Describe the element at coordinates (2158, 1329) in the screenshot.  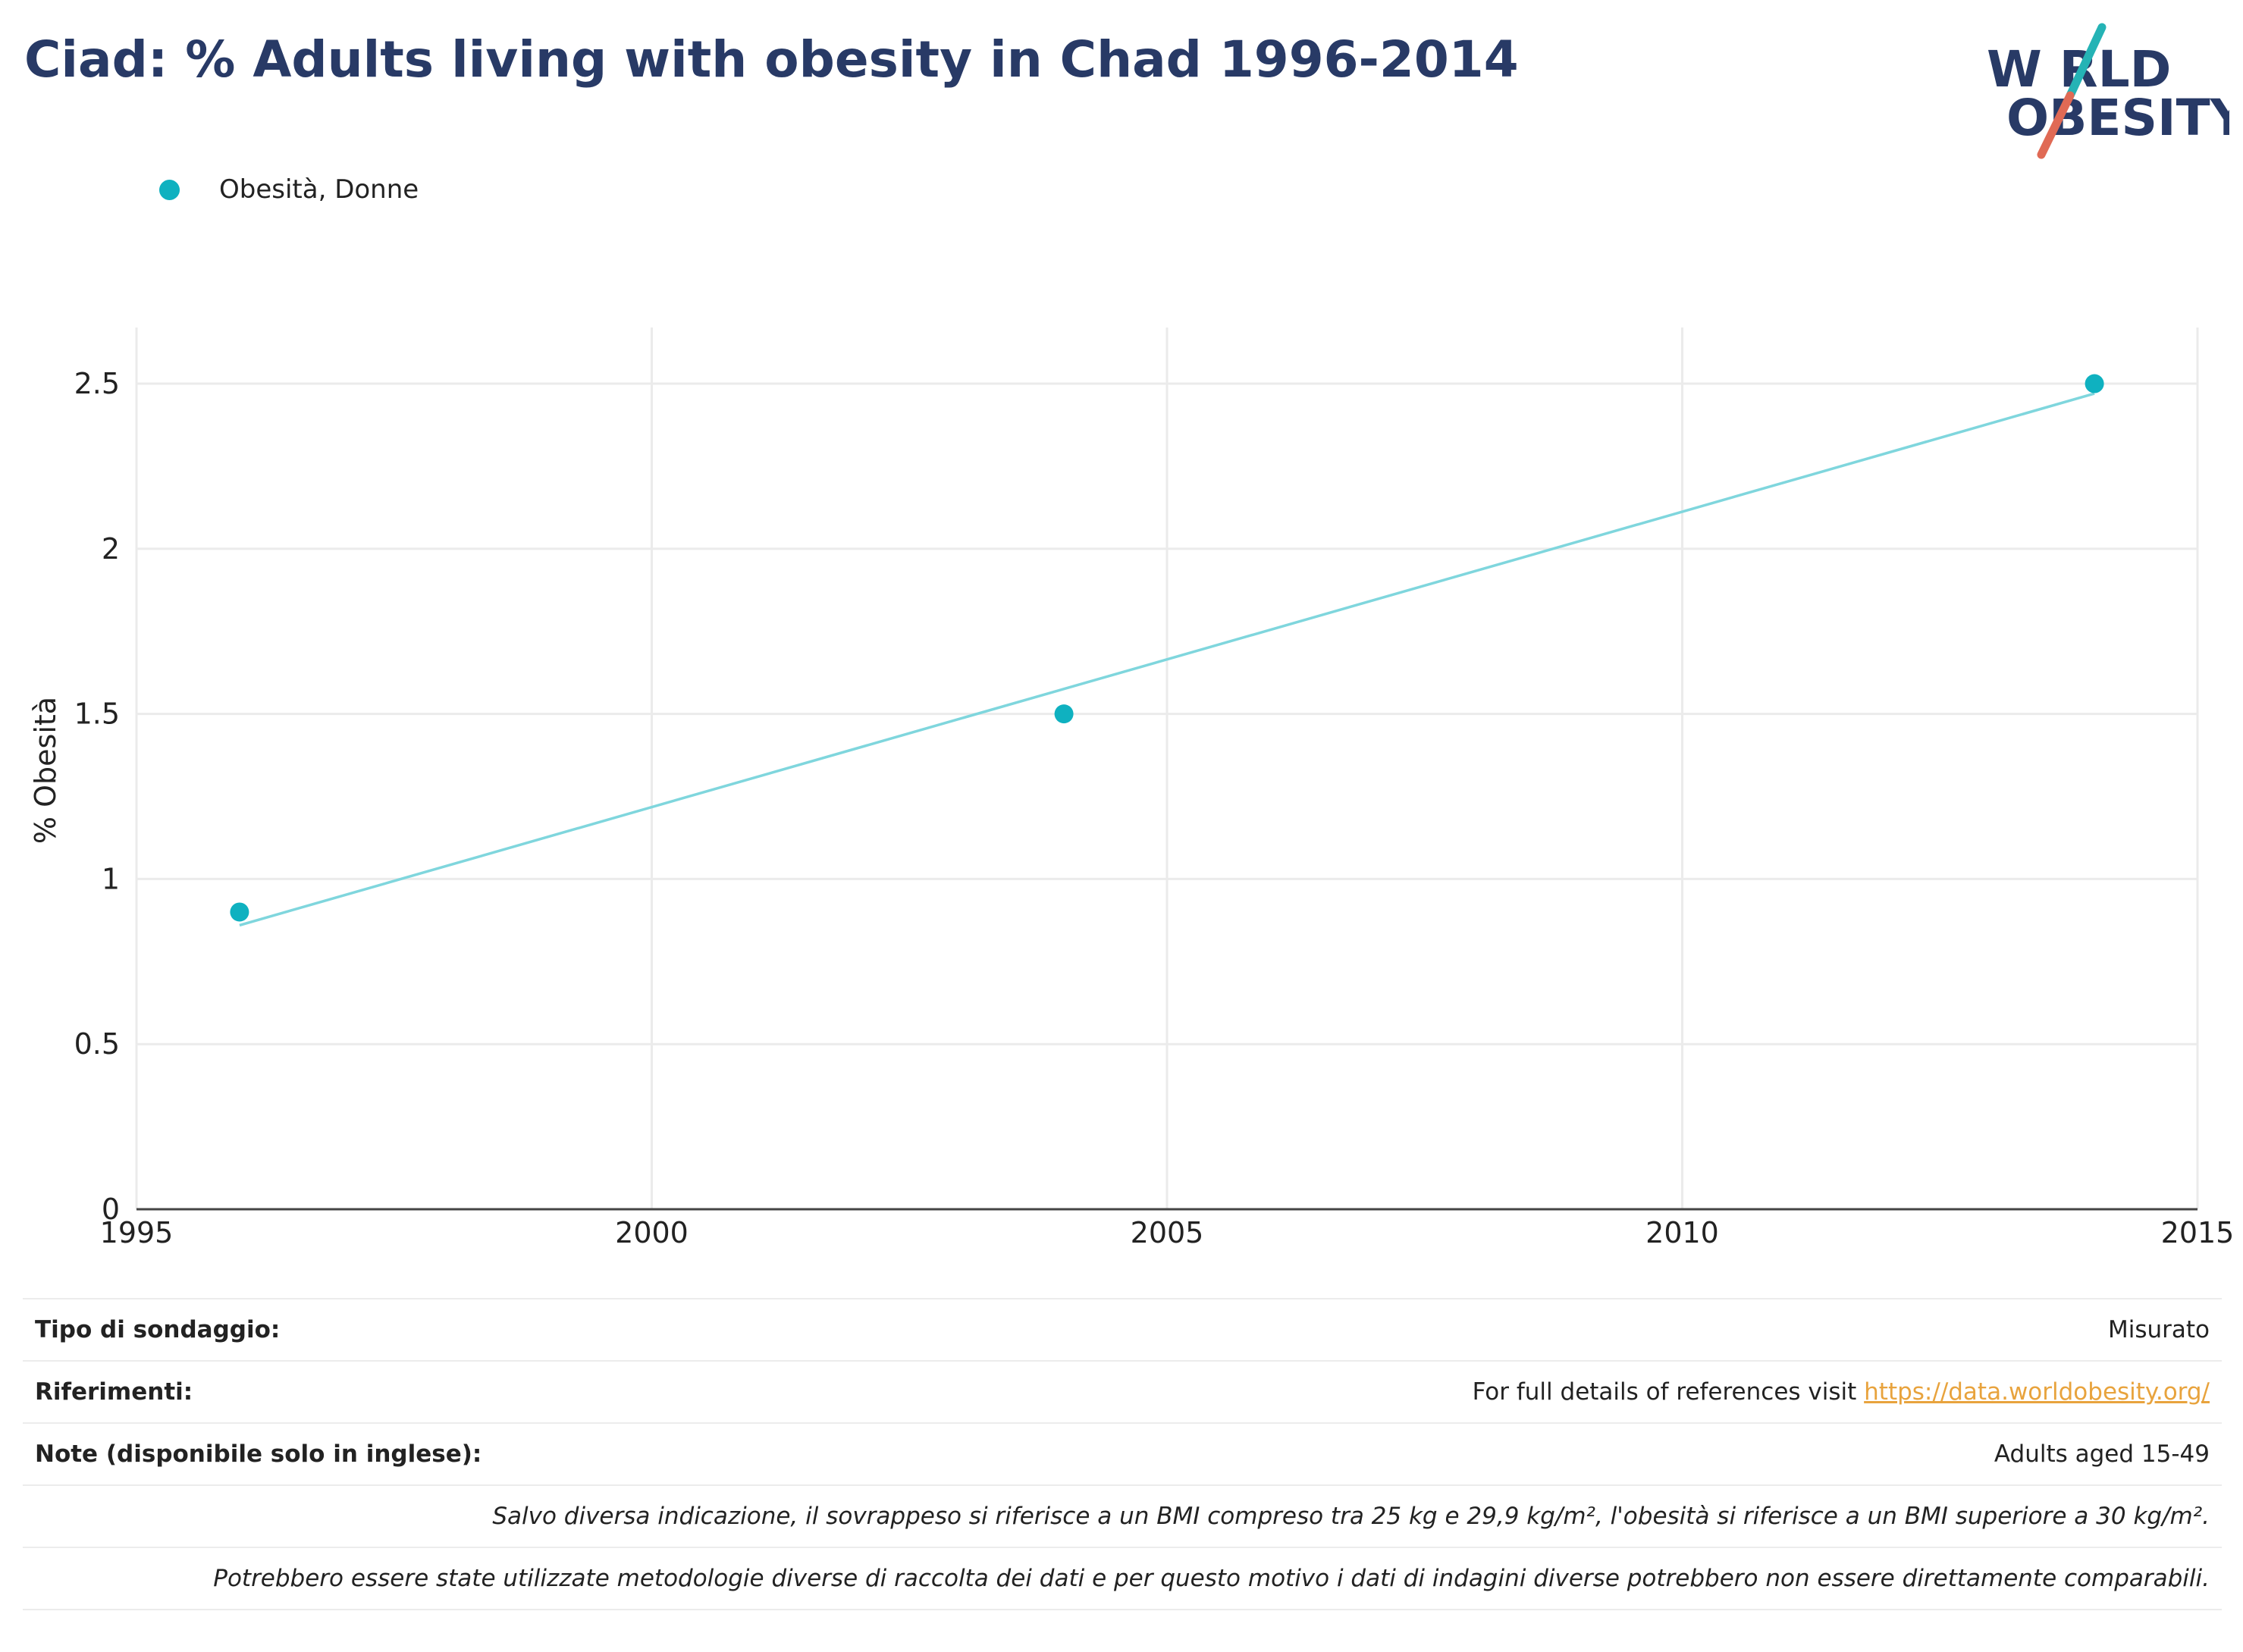
I see `survey-type-value: Misurato` at that location.